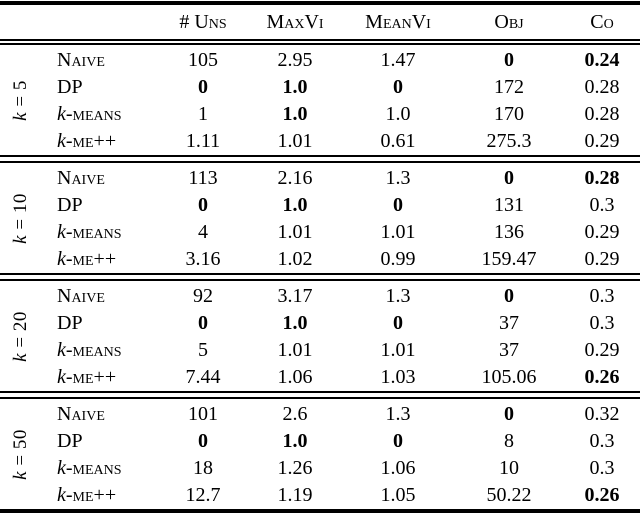 The height and width of the screenshot is (519, 640). Describe the element at coordinates (398, 258) in the screenshot. I see `cell-meanvi: 0.99` at that location.